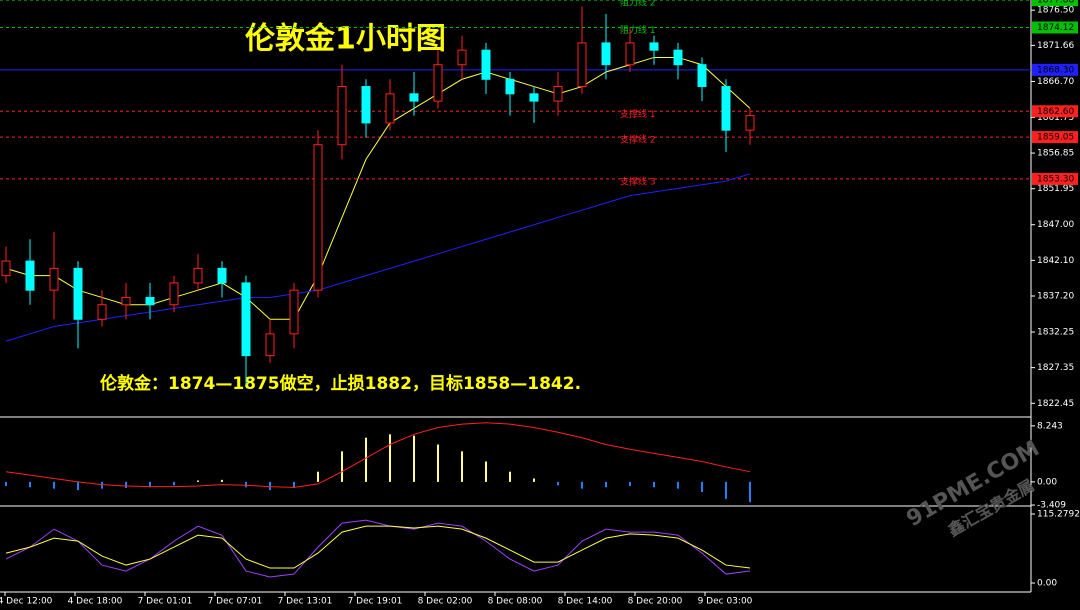 This screenshot has height=610, width=1080. What do you see at coordinates (445, 602) in the screenshot?
I see `x-tick-label: 8 Dec 02:00` at bounding box center [445, 602].